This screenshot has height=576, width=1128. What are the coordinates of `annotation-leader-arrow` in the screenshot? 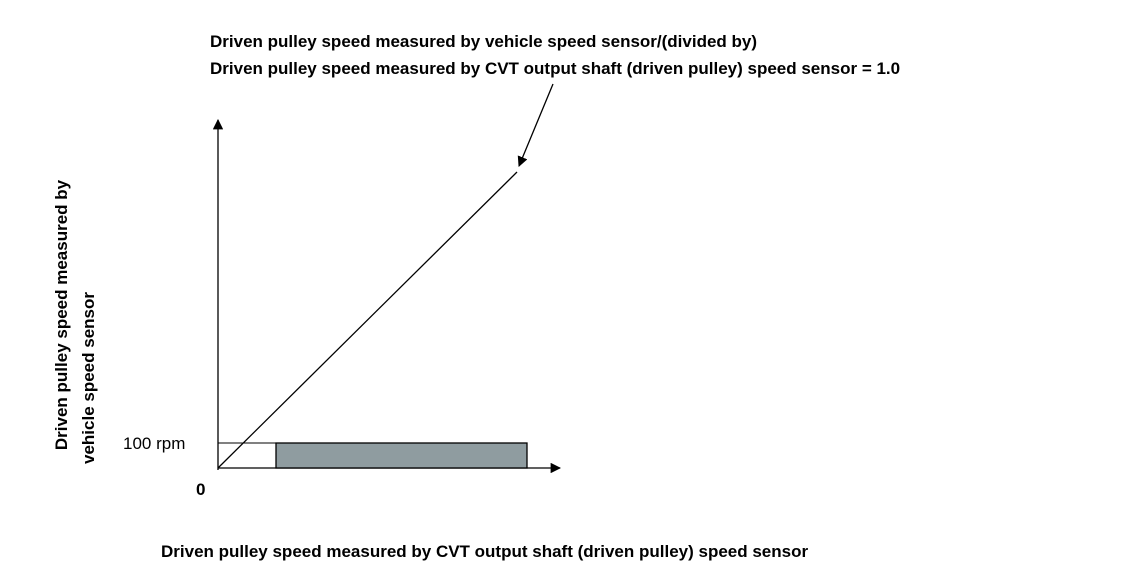 It's located at (535, 125).